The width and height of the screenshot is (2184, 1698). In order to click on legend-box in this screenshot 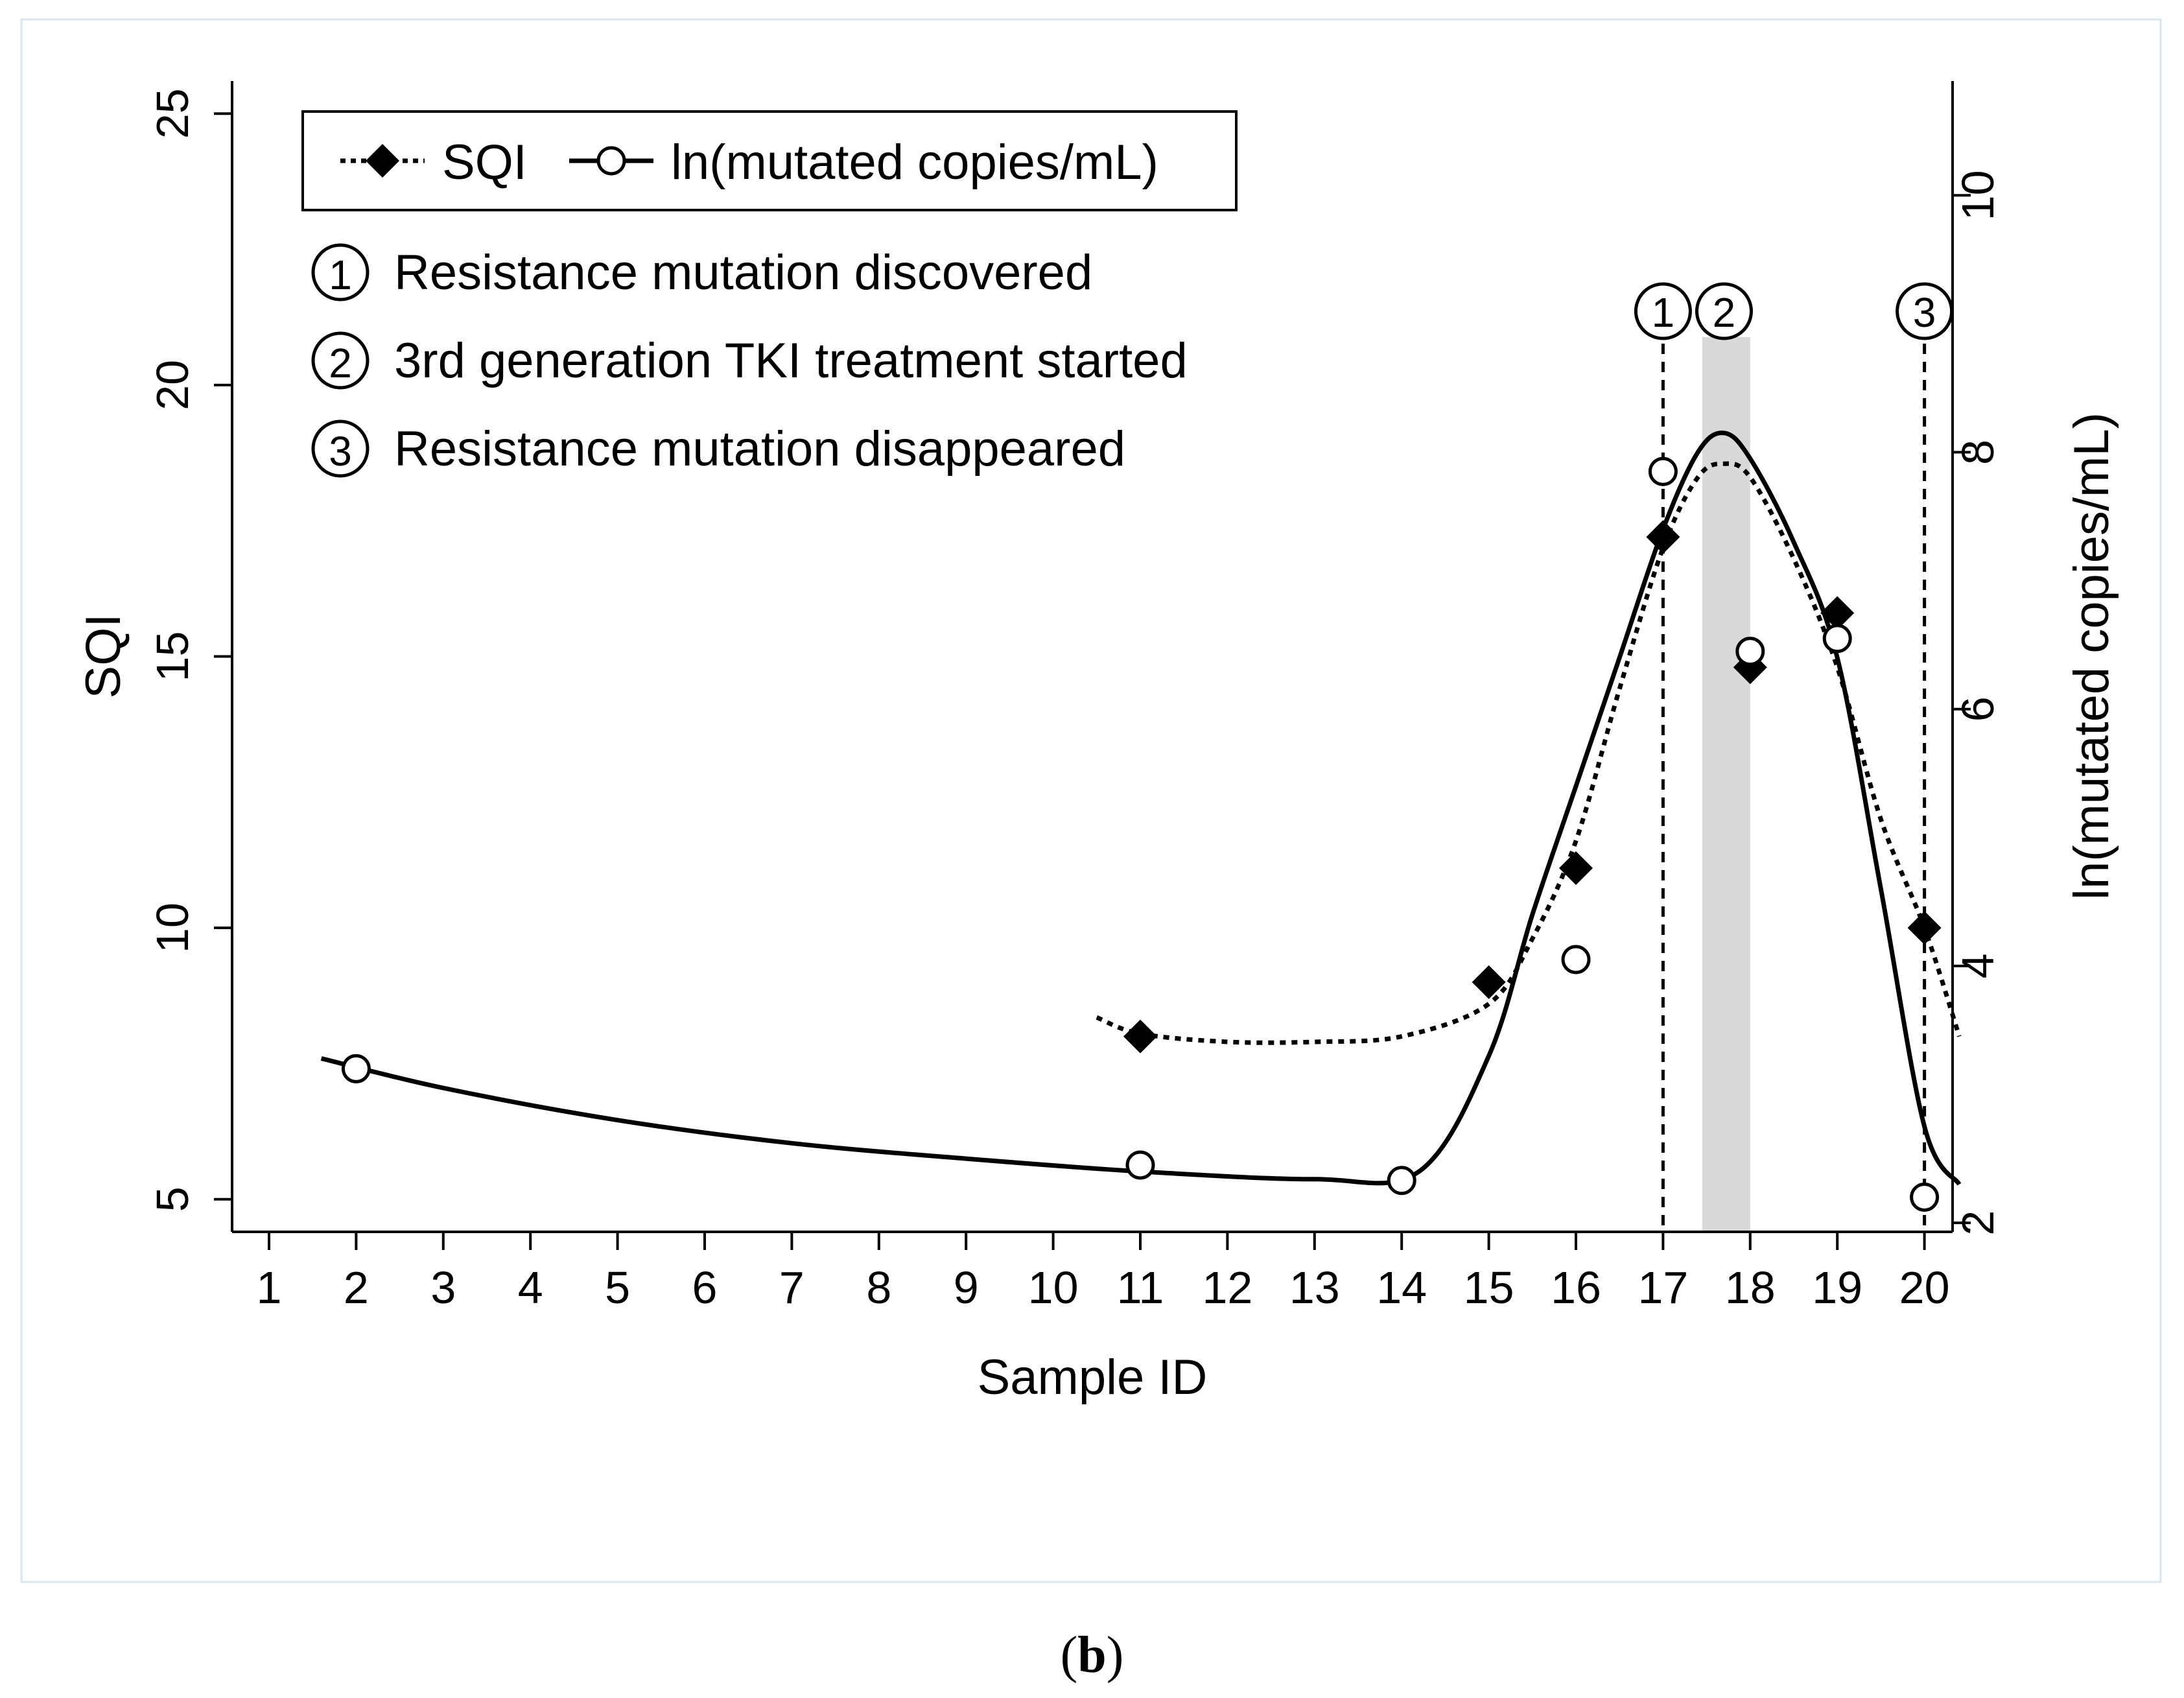, I will do `click(769, 160)`.